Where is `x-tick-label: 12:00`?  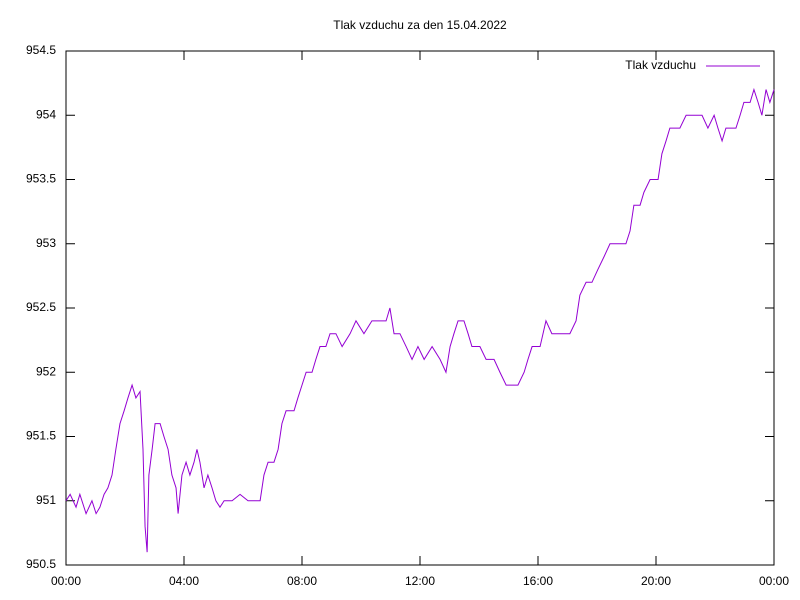 x-tick-label: 12:00 is located at coordinates (420, 581).